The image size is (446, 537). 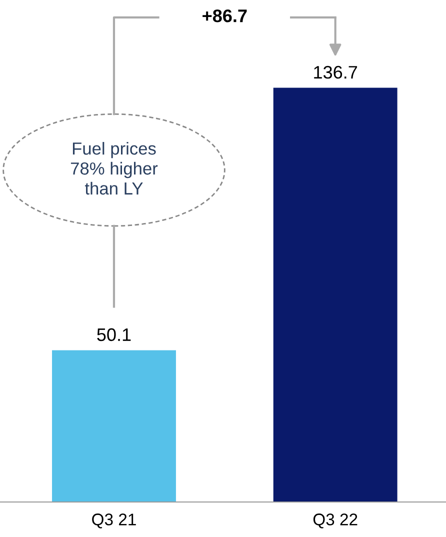 What do you see at coordinates (335, 521) in the screenshot?
I see `x-tick-label: Q3 22` at bounding box center [335, 521].